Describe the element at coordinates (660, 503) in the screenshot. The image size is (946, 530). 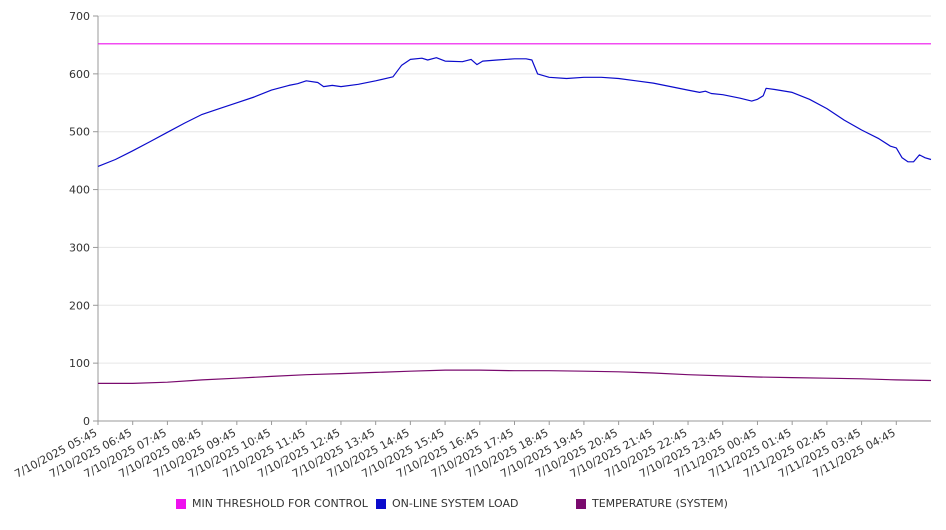
I see `legend-label-temperature: TEMPERATURE (SYSTEM)` at that location.